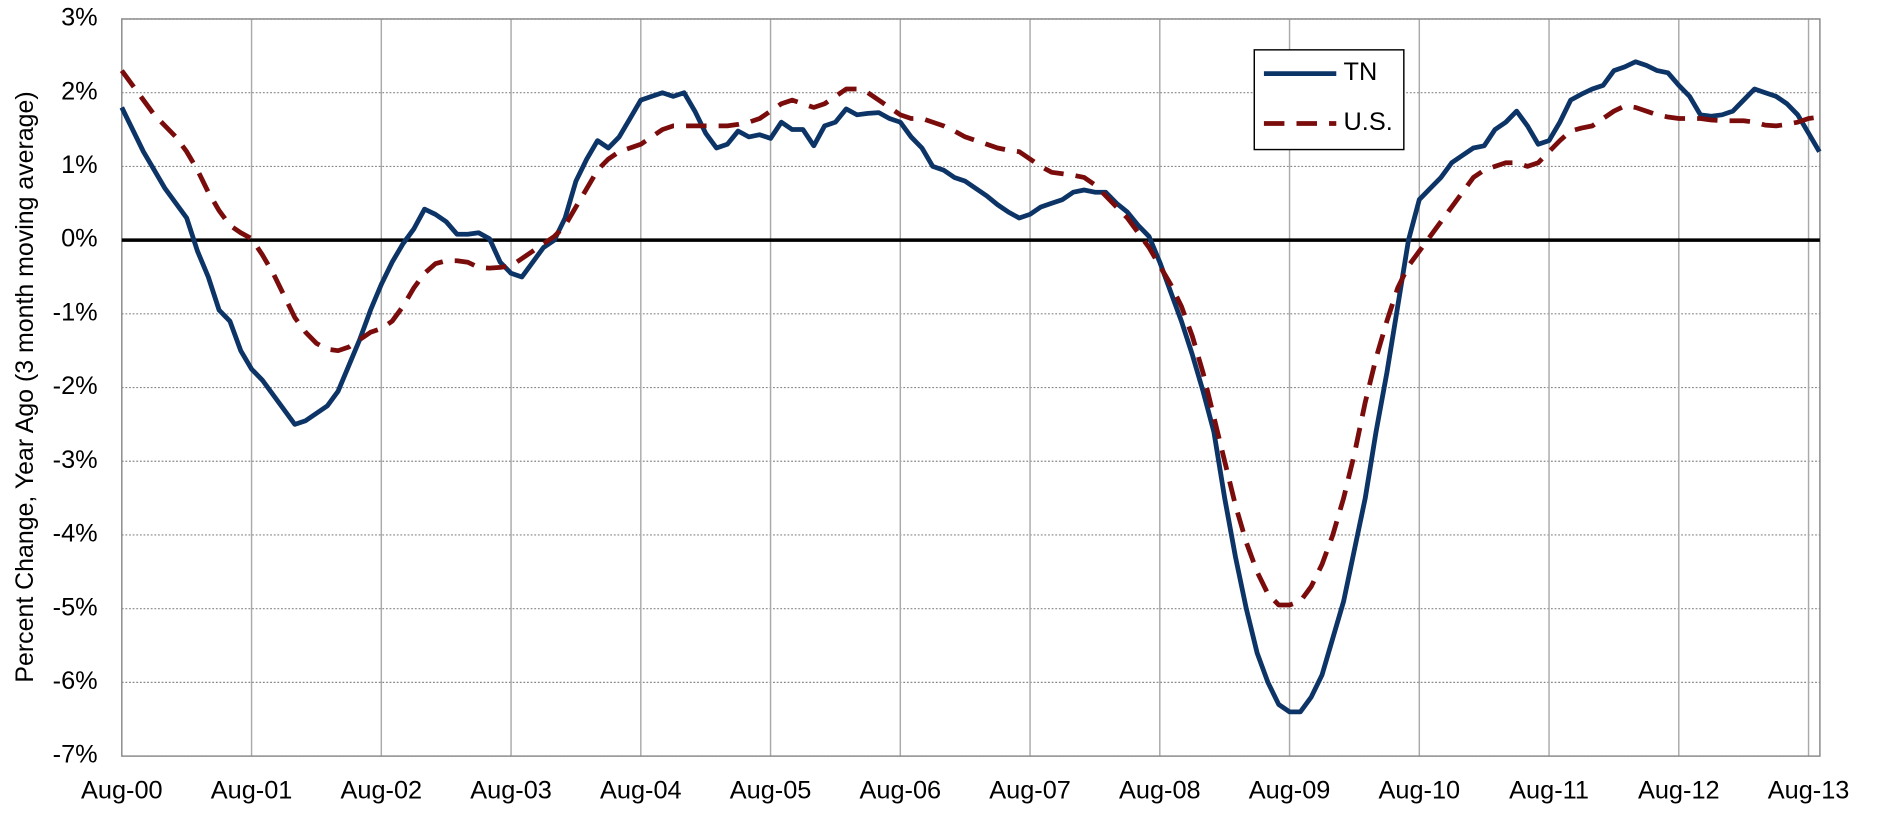 Image resolution: width=1879 pixels, height=819 pixels. What do you see at coordinates (75, 607) in the screenshot?
I see `y-tick-label: -5%` at bounding box center [75, 607].